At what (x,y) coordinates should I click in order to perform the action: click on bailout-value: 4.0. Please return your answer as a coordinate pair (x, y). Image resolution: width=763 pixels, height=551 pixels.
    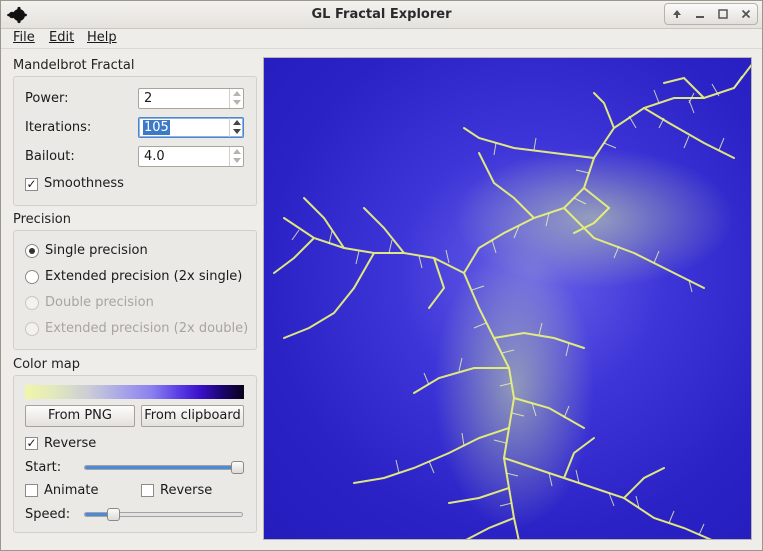
    Looking at the image, I should click on (154, 156).